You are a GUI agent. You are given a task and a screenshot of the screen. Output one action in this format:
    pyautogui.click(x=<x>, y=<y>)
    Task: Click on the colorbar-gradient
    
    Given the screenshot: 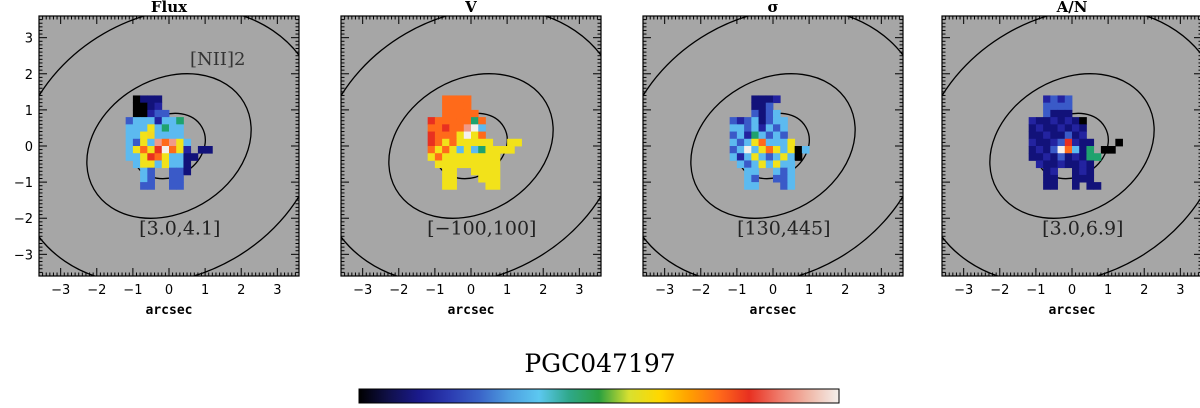 What is the action you would take?
    pyautogui.click(x=599, y=396)
    